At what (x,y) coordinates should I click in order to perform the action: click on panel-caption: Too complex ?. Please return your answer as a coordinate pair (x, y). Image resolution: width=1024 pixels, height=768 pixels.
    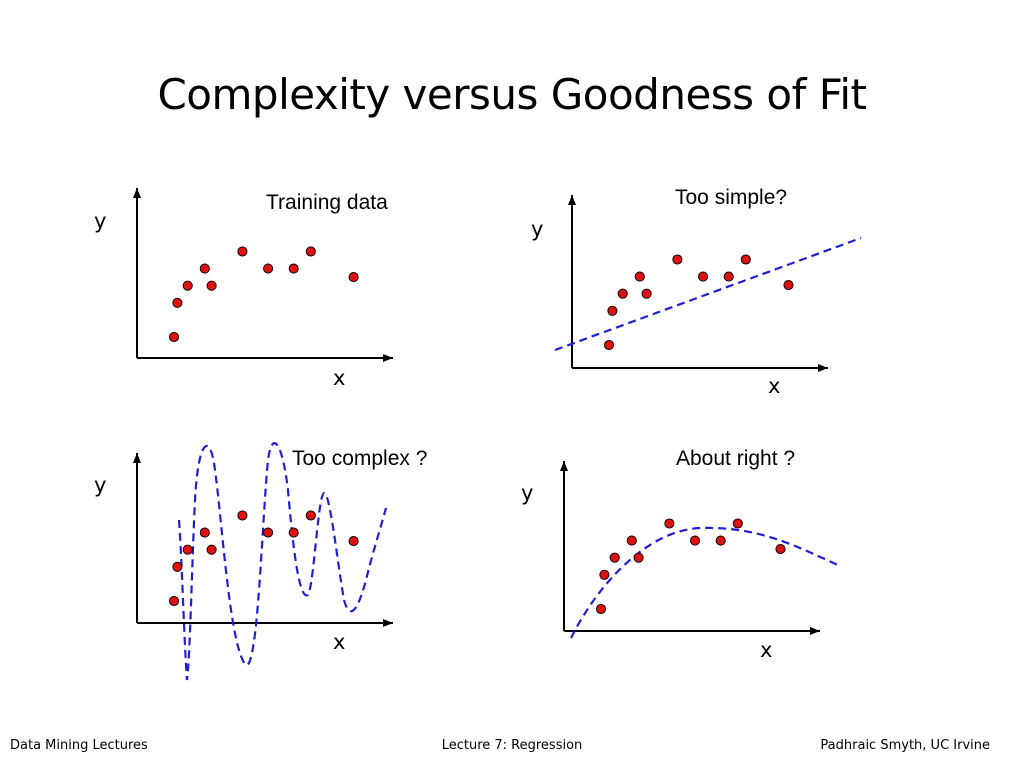
    Looking at the image, I should click on (359, 458).